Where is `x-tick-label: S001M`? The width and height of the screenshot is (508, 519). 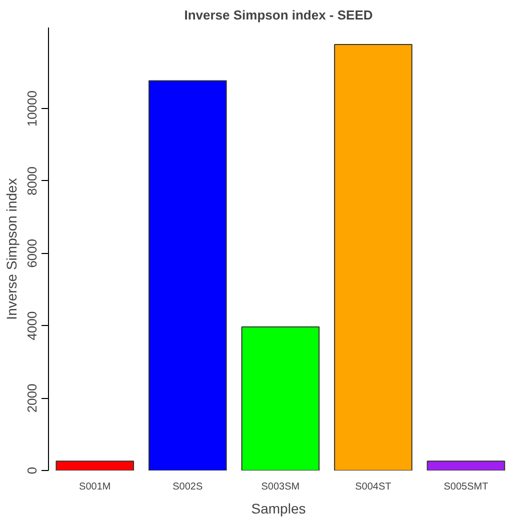 x-tick-label: S001M is located at coordinates (95, 487).